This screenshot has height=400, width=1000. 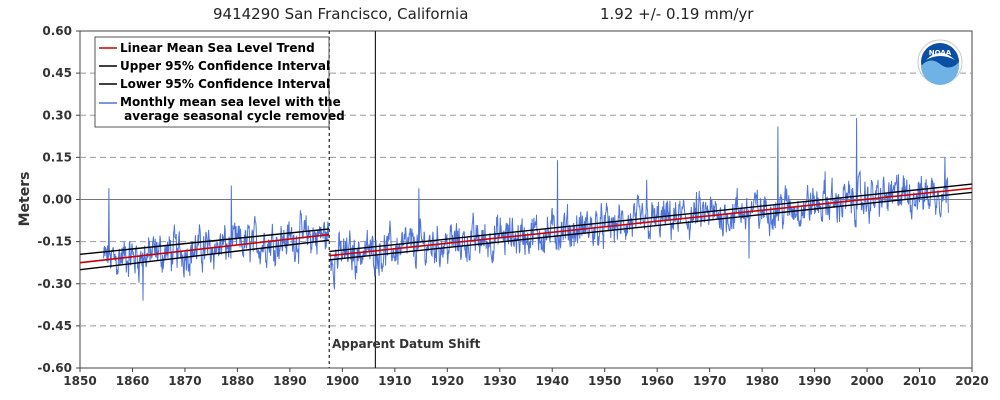 I want to click on x-tick-label: 2000, so click(x=866, y=381).